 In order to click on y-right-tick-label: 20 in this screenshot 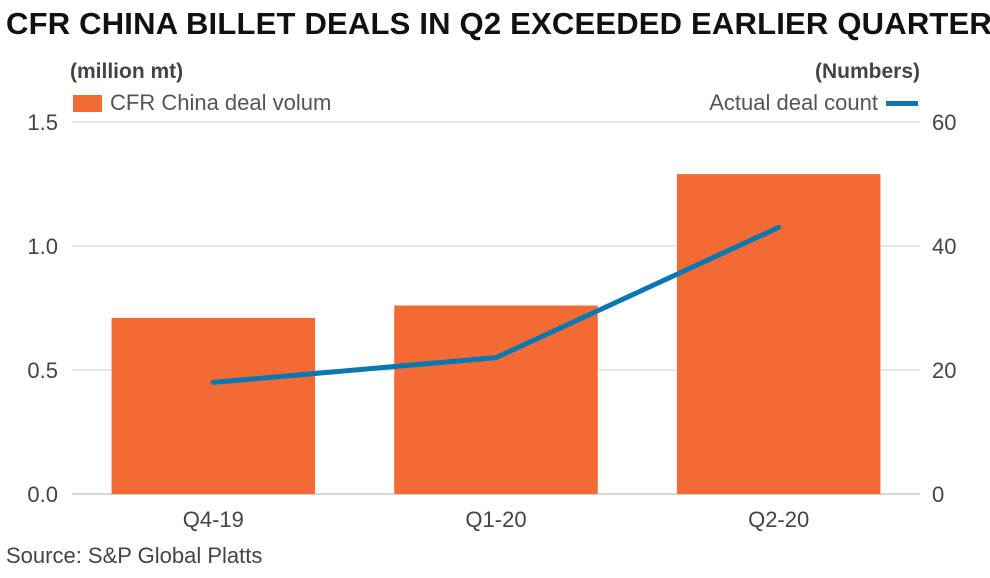, I will do `click(944, 370)`.